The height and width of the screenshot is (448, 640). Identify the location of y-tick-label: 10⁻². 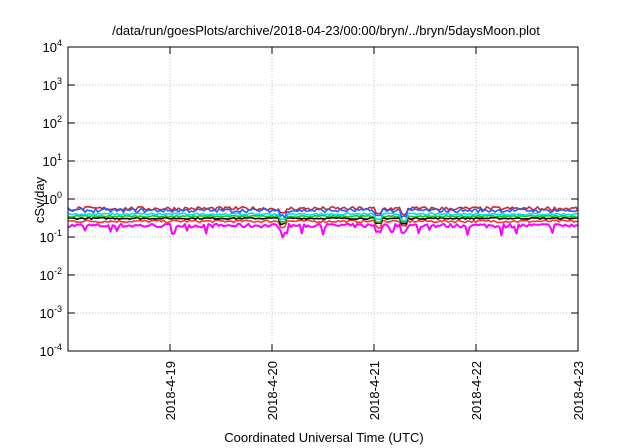
(51, 274).